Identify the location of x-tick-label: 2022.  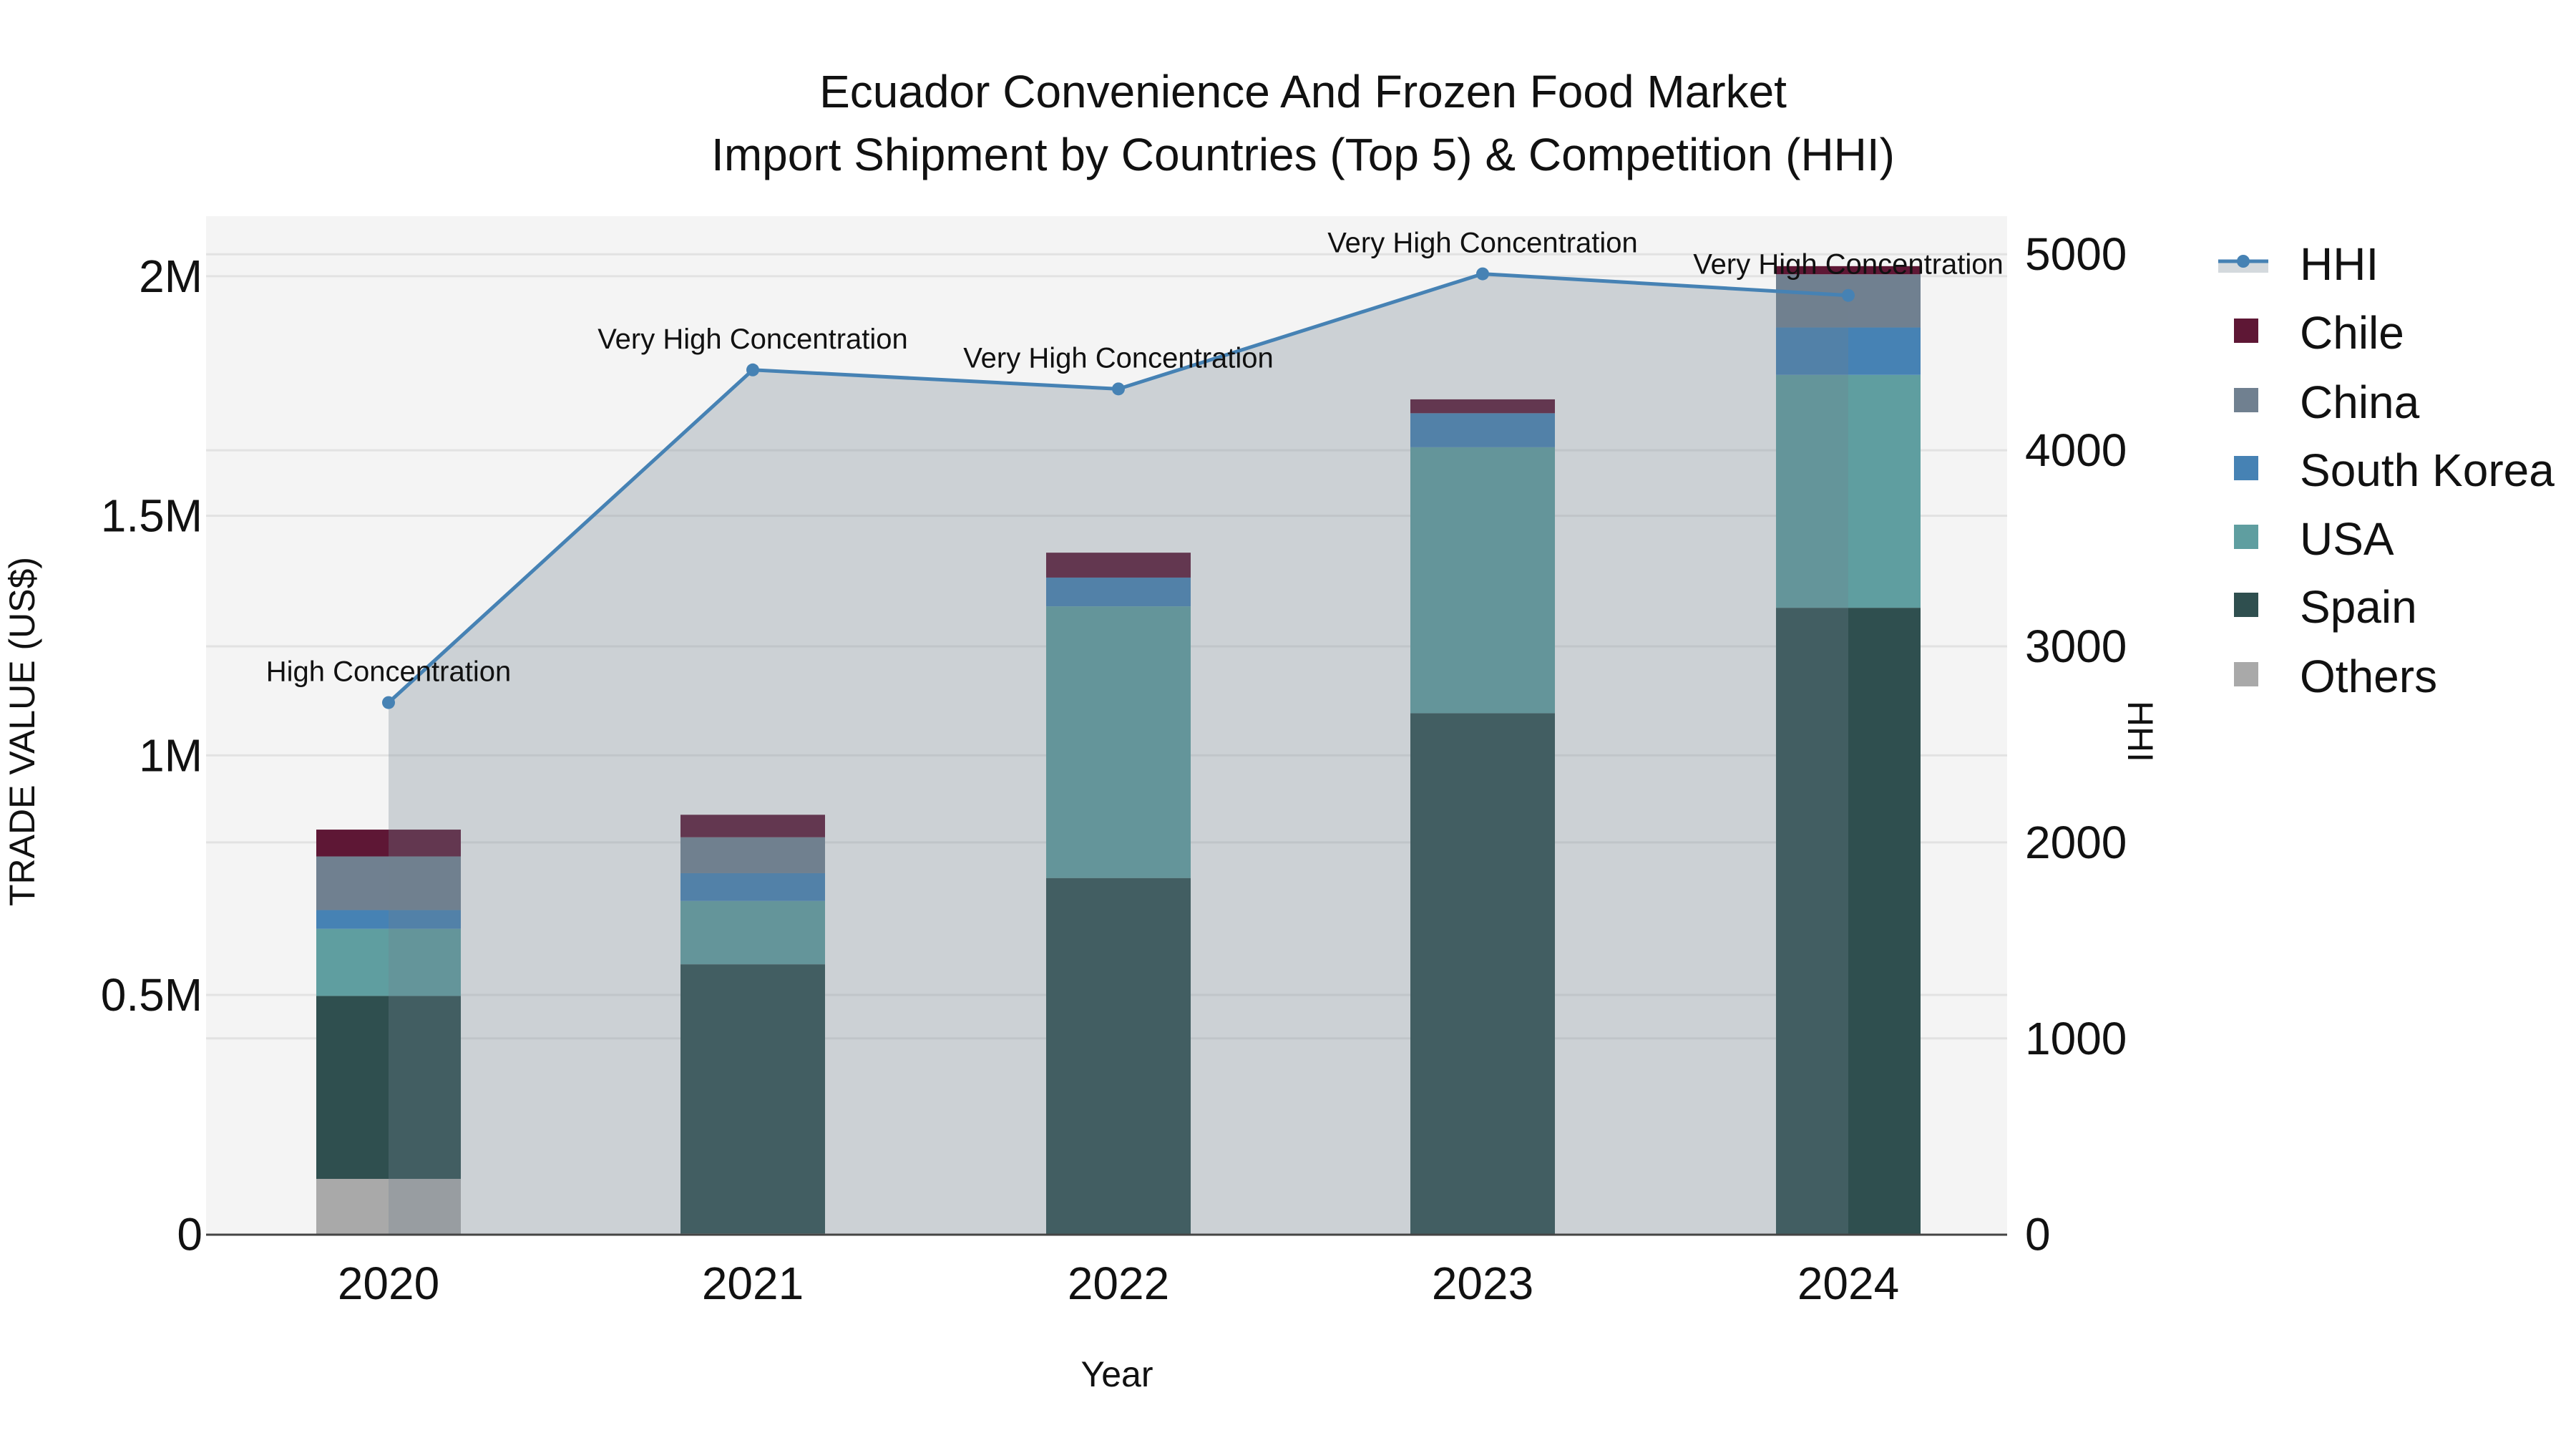
(1118, 1283).